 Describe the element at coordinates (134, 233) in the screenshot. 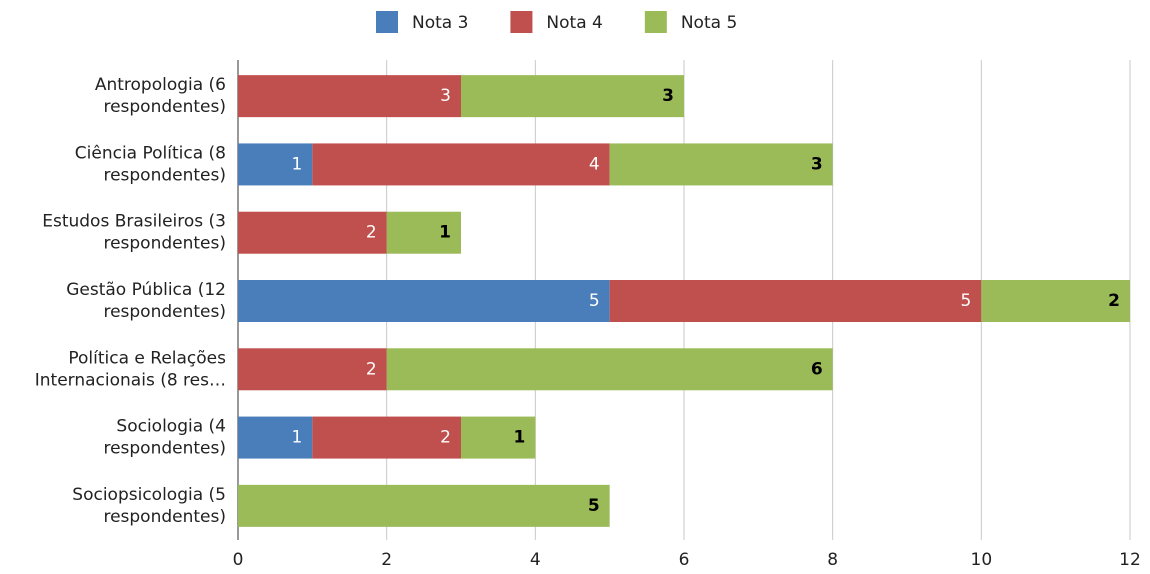

I see `y-tick-label: Estudos Brasileiros (3 respondentes)` at that location.